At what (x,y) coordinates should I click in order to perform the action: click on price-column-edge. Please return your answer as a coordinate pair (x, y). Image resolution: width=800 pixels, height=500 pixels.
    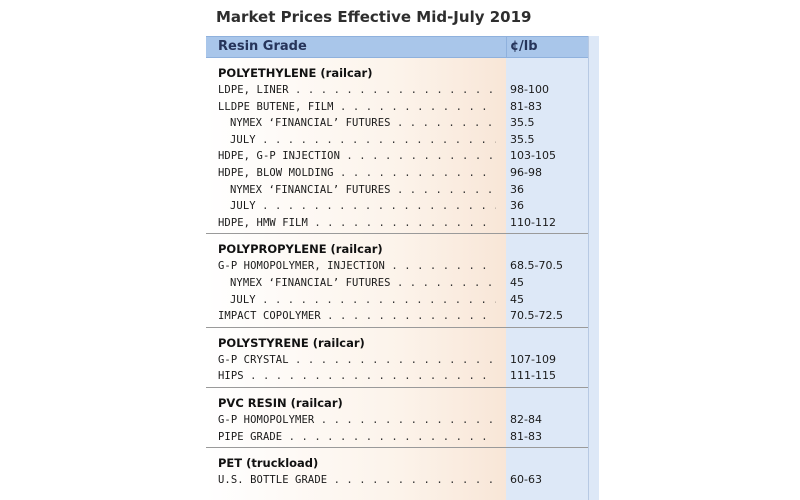
    Looking at the image, I should click on (593, 268).